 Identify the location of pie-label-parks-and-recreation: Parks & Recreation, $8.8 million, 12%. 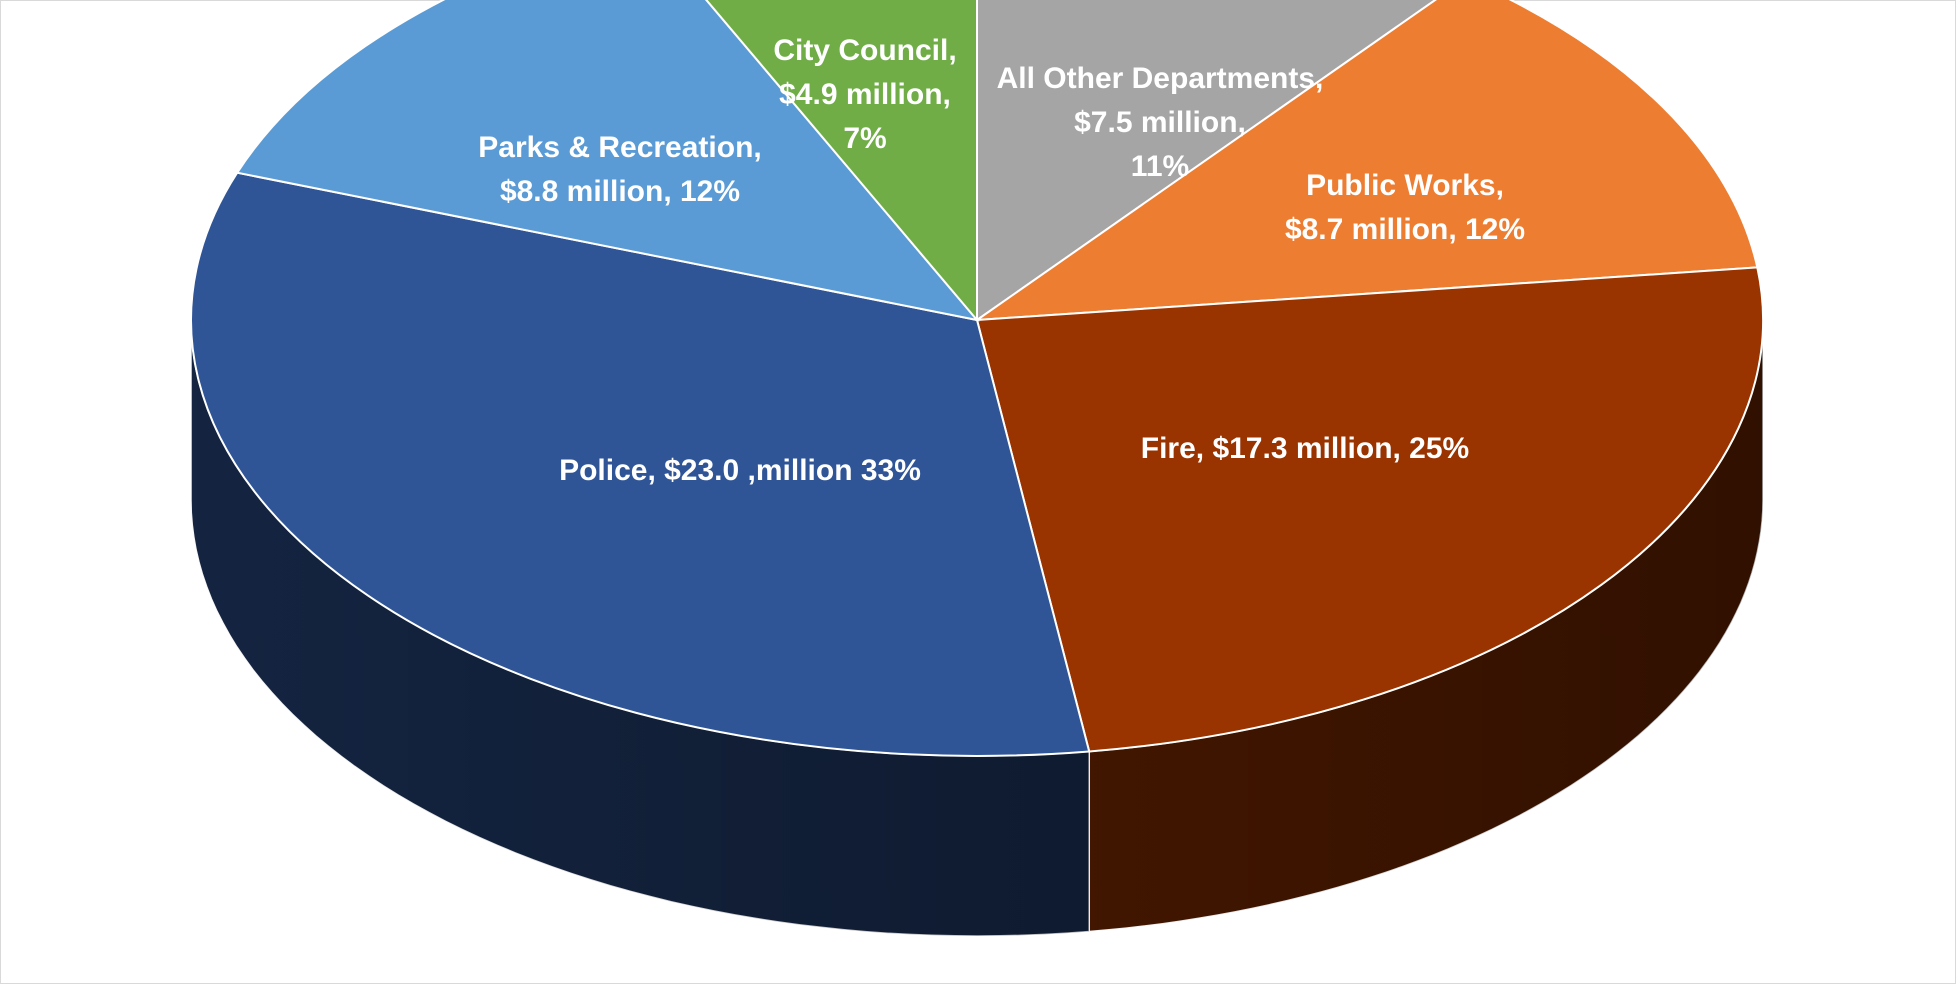
(619, 169).